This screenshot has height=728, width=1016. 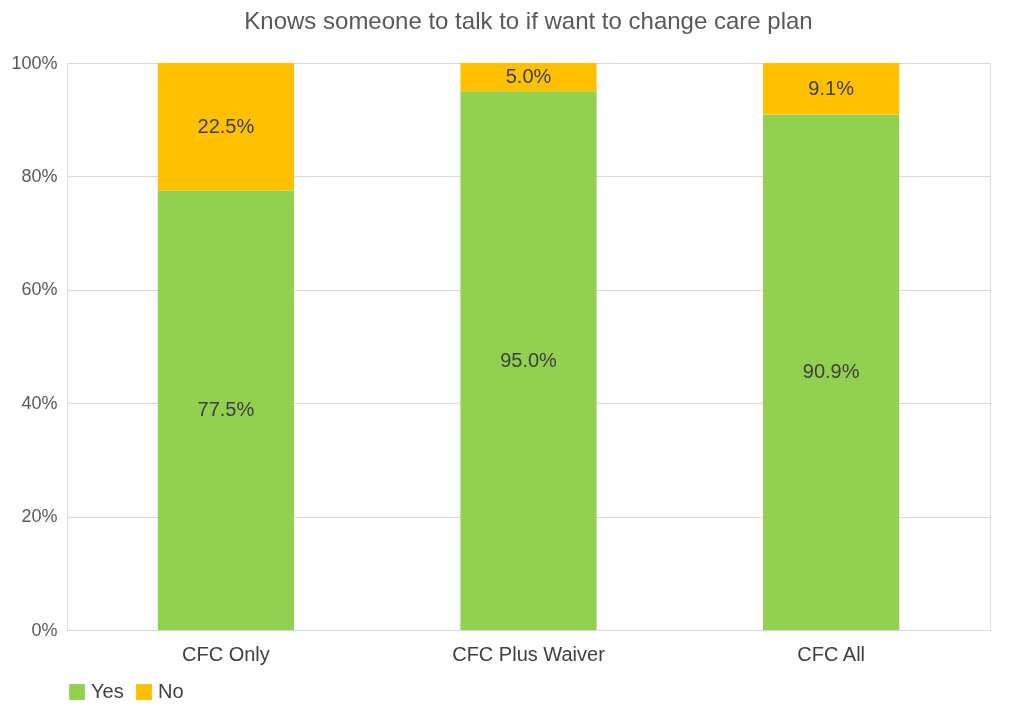 I want to click on legend-label: Yes, so click(x=107, y=691).